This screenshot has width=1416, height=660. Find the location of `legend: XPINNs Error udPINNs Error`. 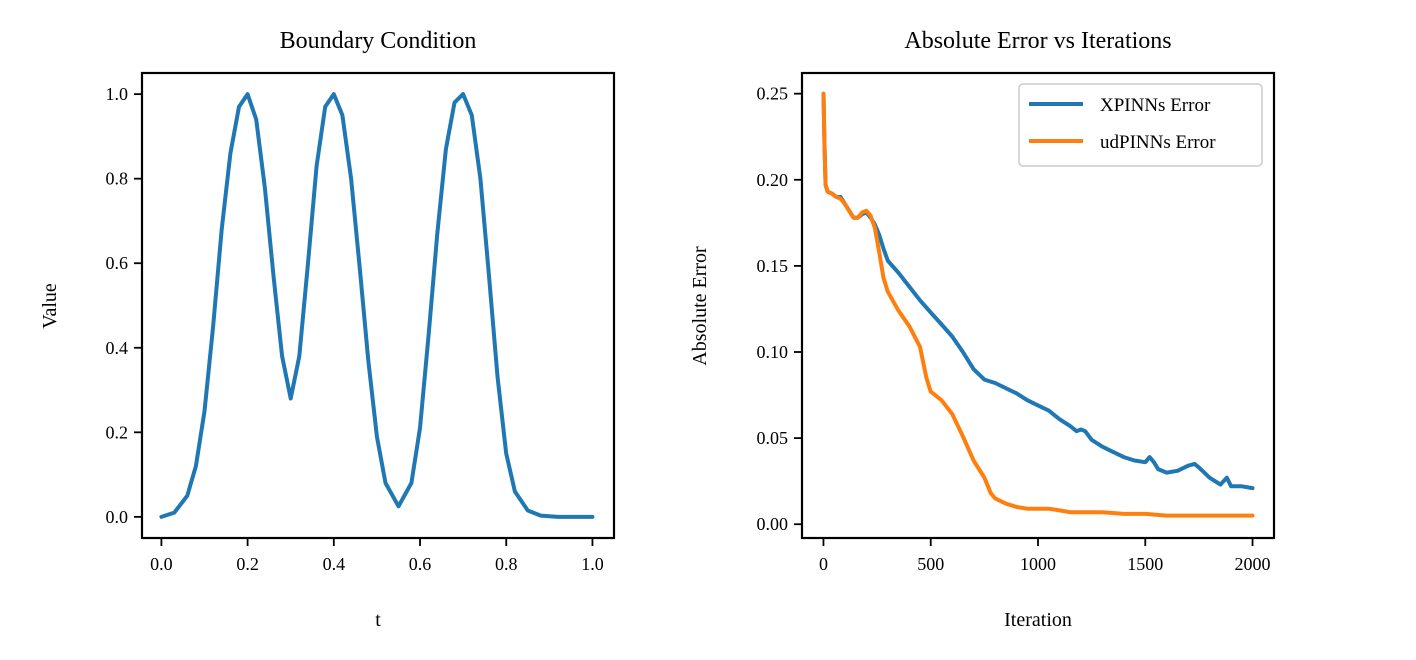

legend: XPINNs Error udPINNs Error is located at coordinates (1140, 125).